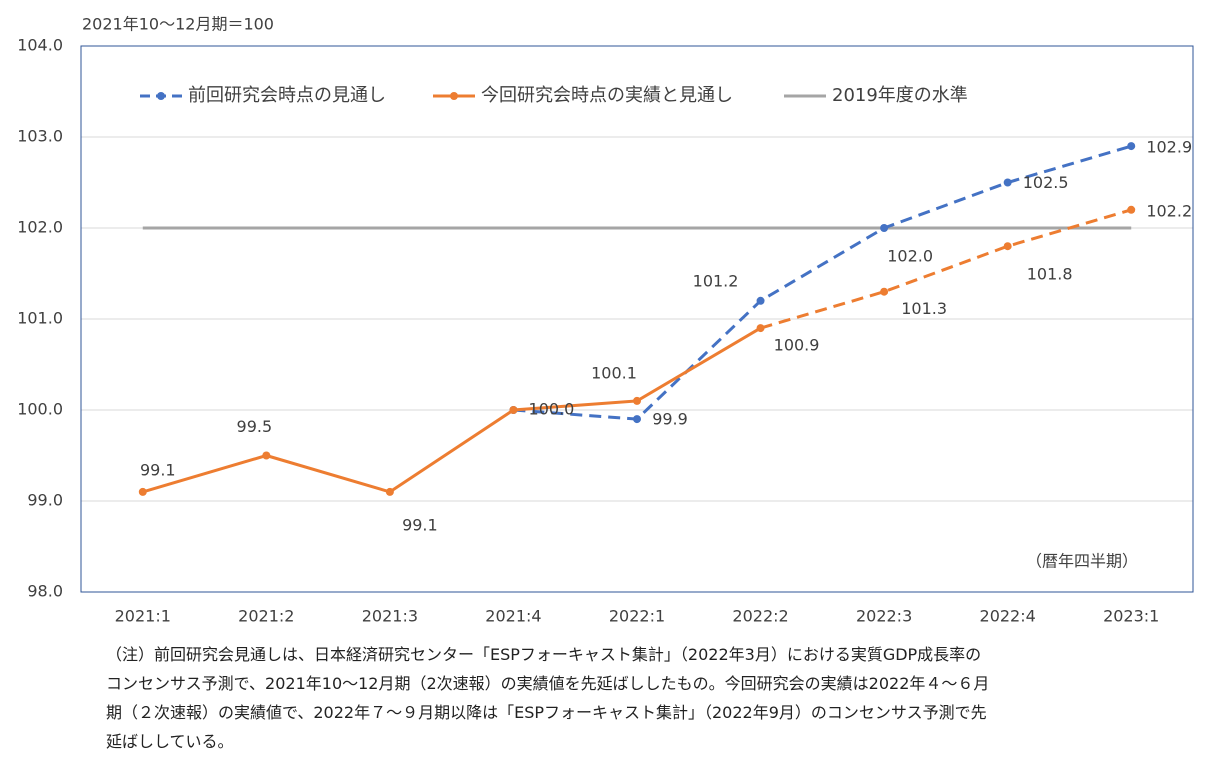  I want to click on annotation: （暦年四半期）, so click(1082, 561).